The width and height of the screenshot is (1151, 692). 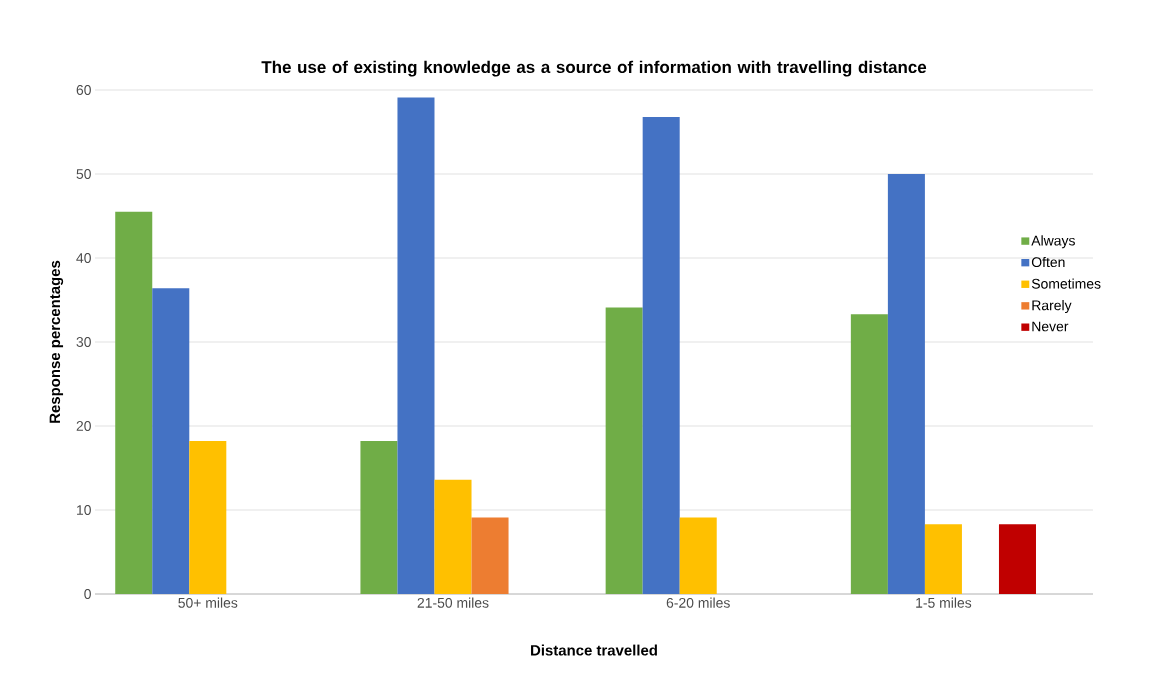 I want to click on y-tick-label: 40, so click(x=83, y=258).